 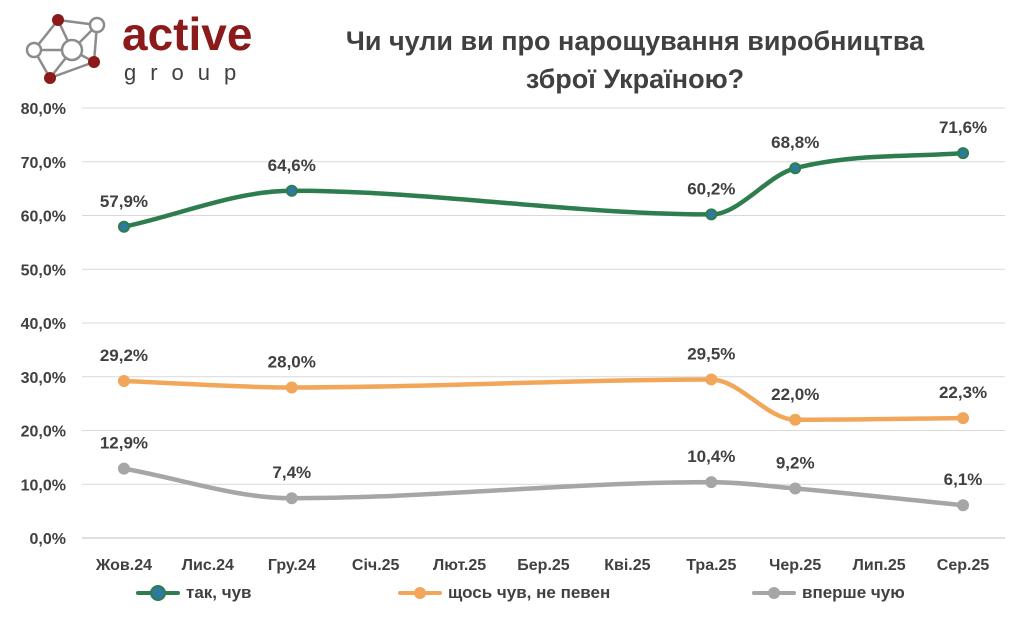 What do you see at coordinates (543, 400) in the screenshot?
I see `series-line-shchos-chuv` at bounding box center [543, 400].